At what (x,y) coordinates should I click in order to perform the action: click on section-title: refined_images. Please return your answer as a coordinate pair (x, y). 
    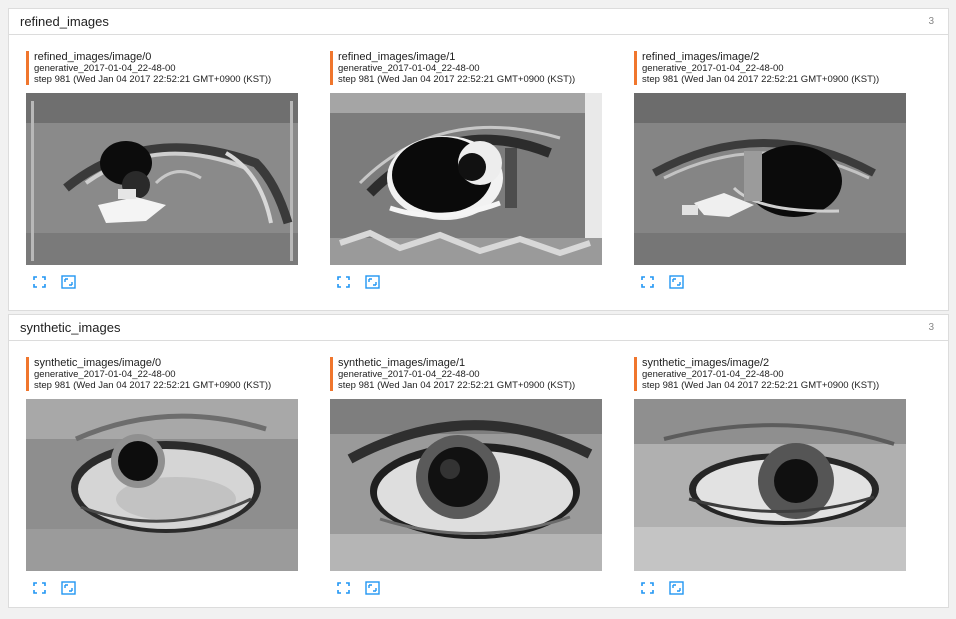
    Looking at the image, I should click on (64, 21).